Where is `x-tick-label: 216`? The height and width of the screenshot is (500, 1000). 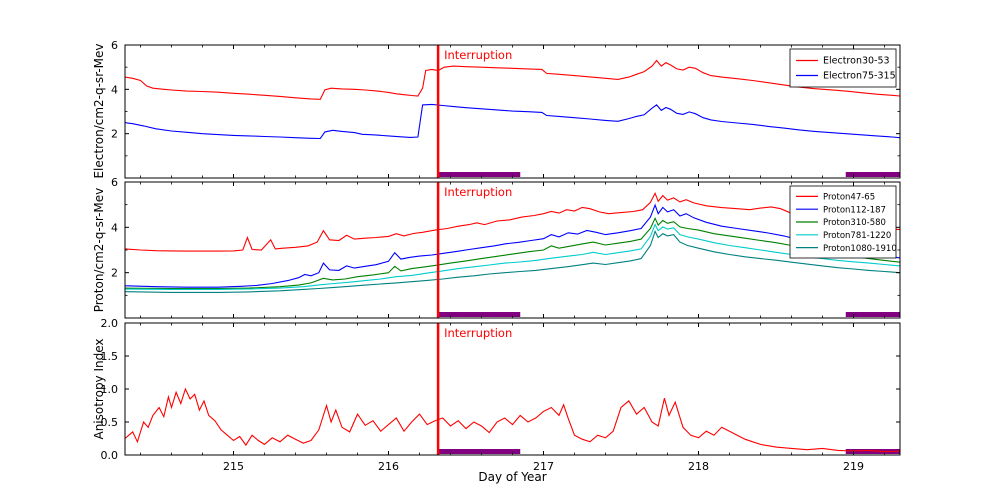
x-tick-label: 216 is located at coordinates (388, 466).